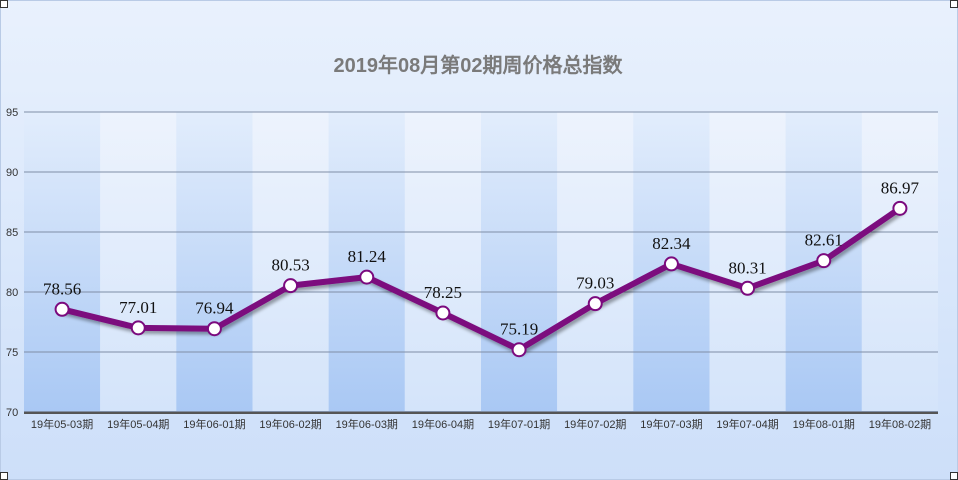  I want to click on x-category-label: 19年06-03期, so click(367, 424).